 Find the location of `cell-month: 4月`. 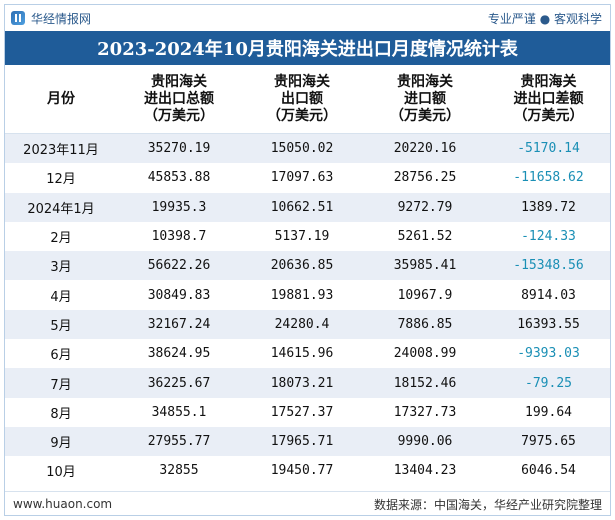

cell-month: 4月 is located at coordinates (61, 295).